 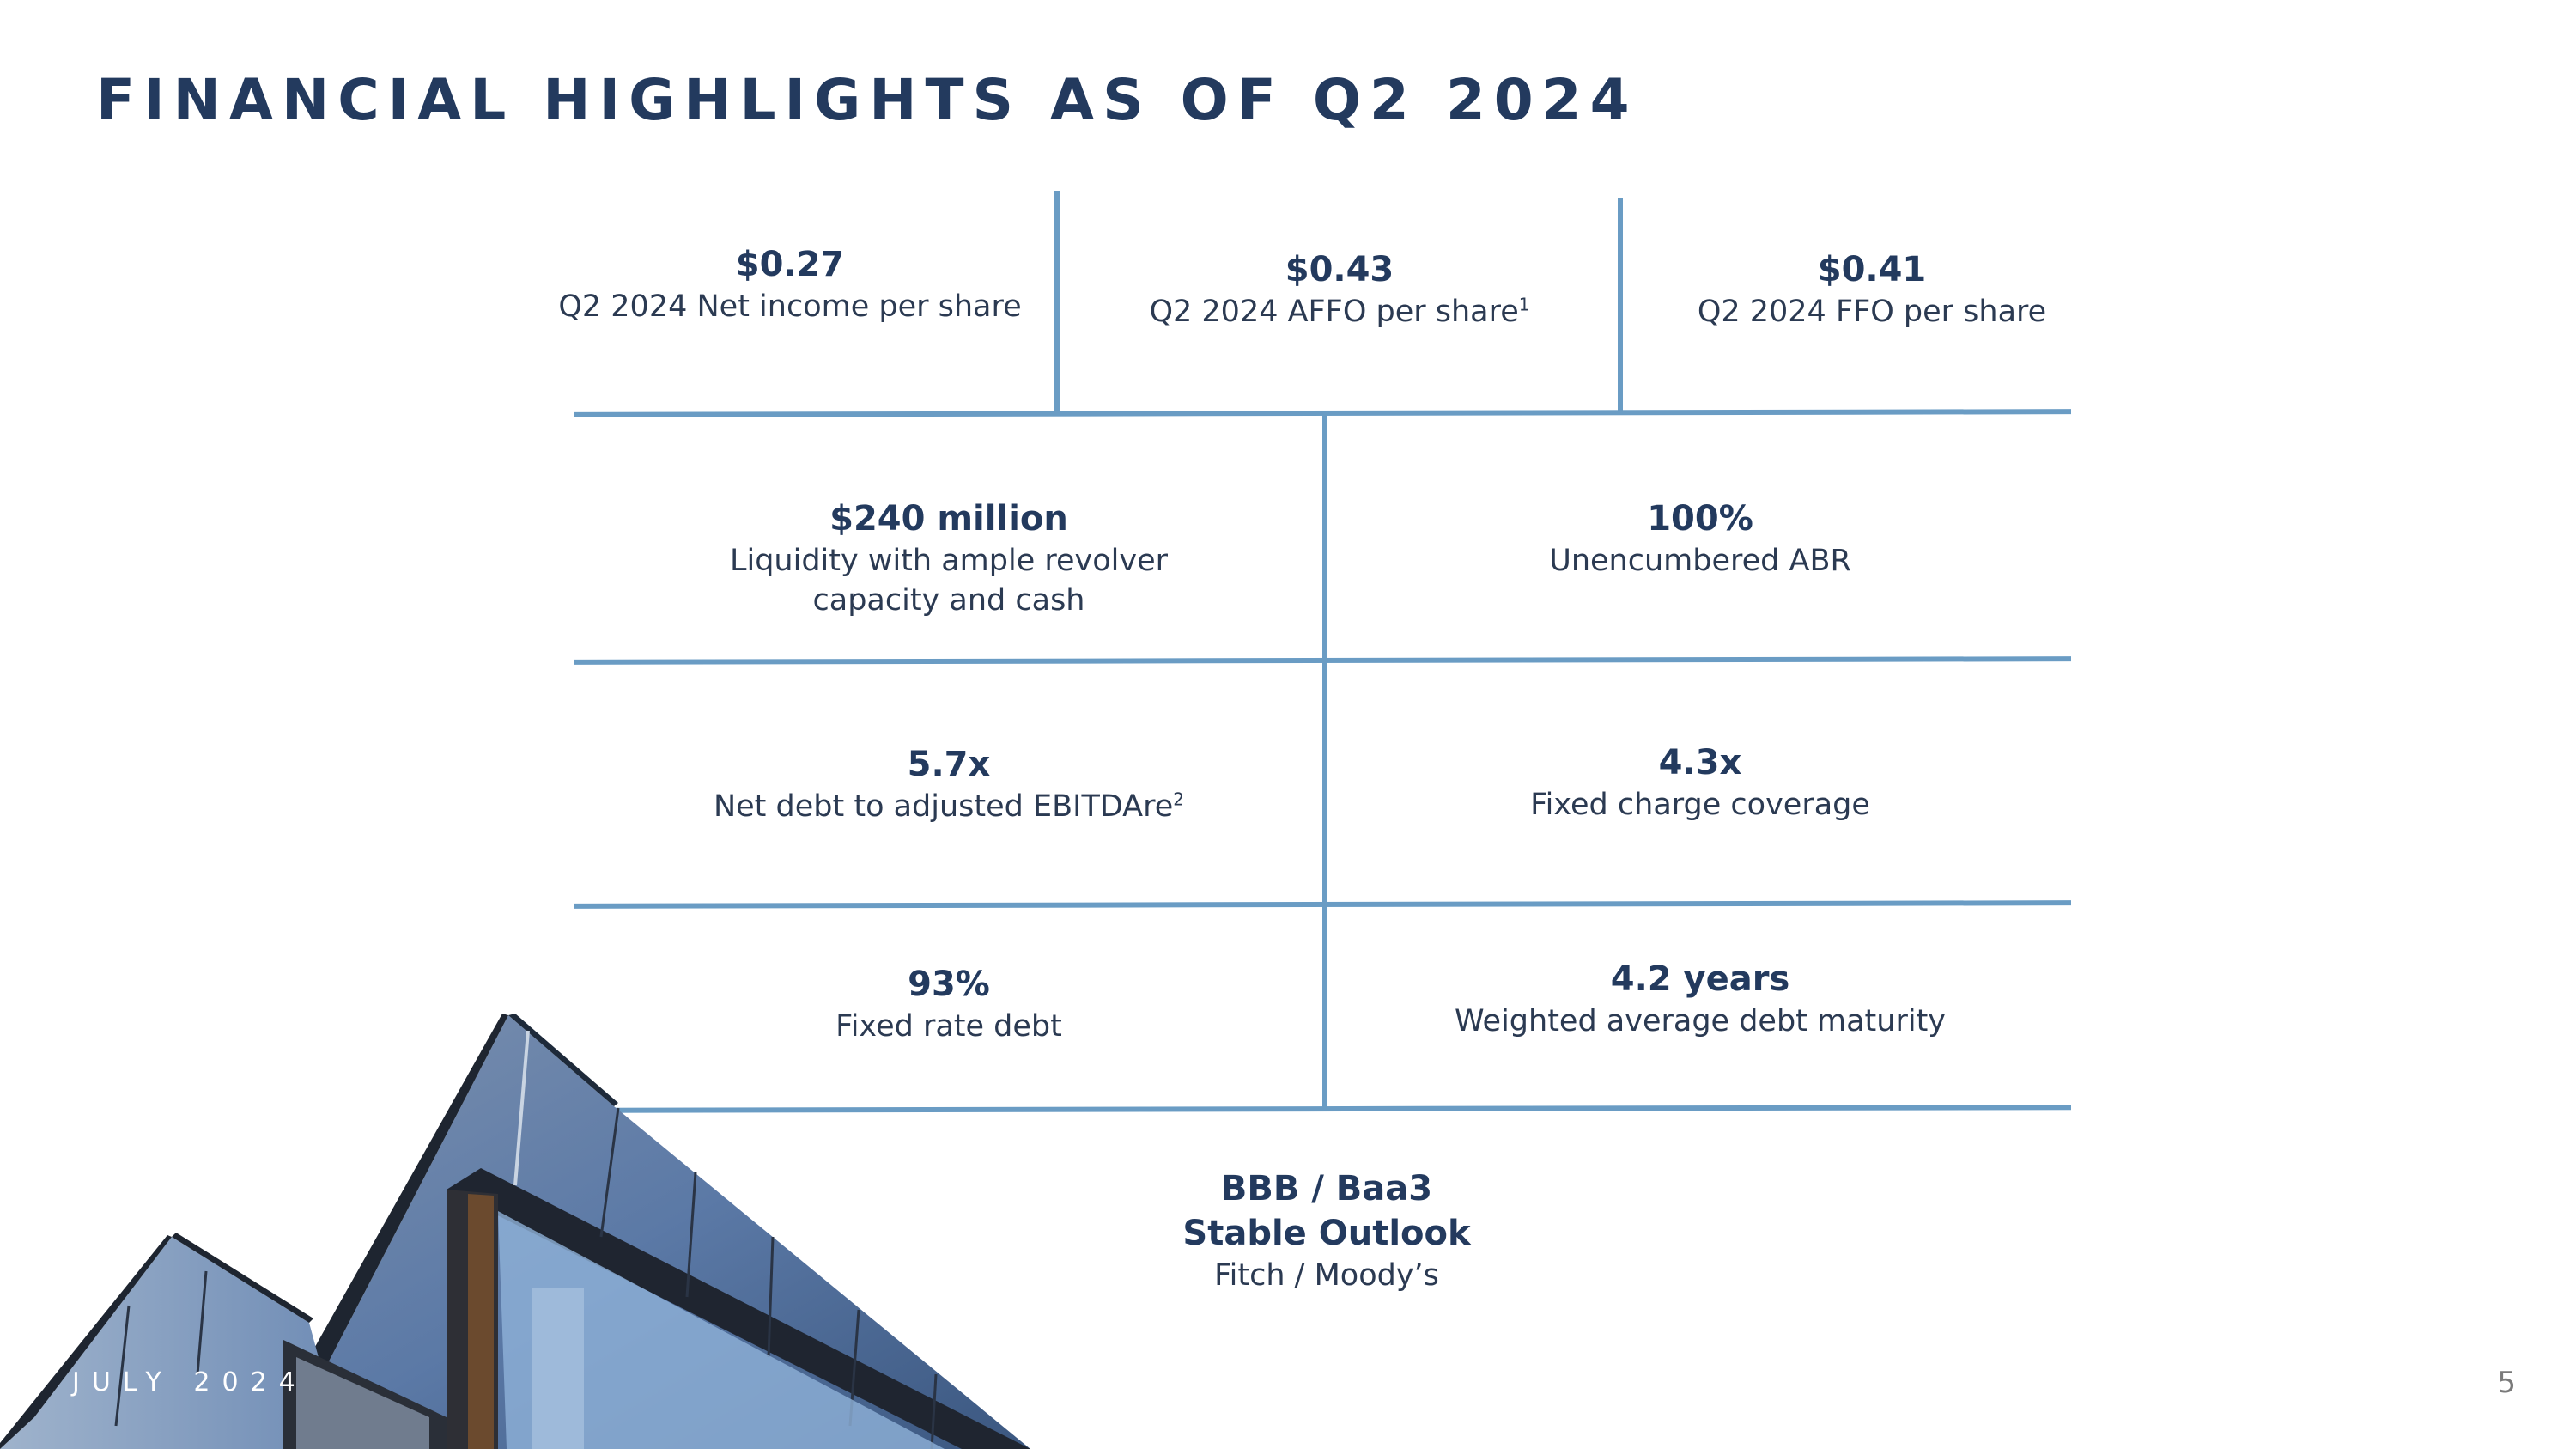 What do you see at coordinates (948, 519) in the screenshot?
I see `metric-value: $240 million` at bounding box center [948, 519].